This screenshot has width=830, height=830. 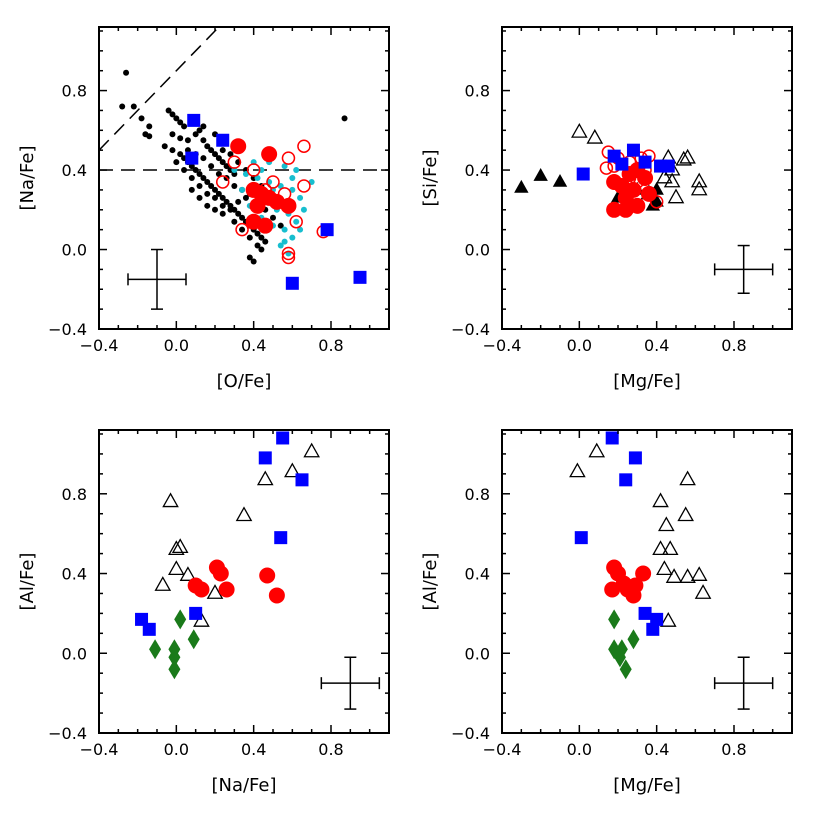 I want to click on x-tick-label: 0.4, so click(x=253, y=749).